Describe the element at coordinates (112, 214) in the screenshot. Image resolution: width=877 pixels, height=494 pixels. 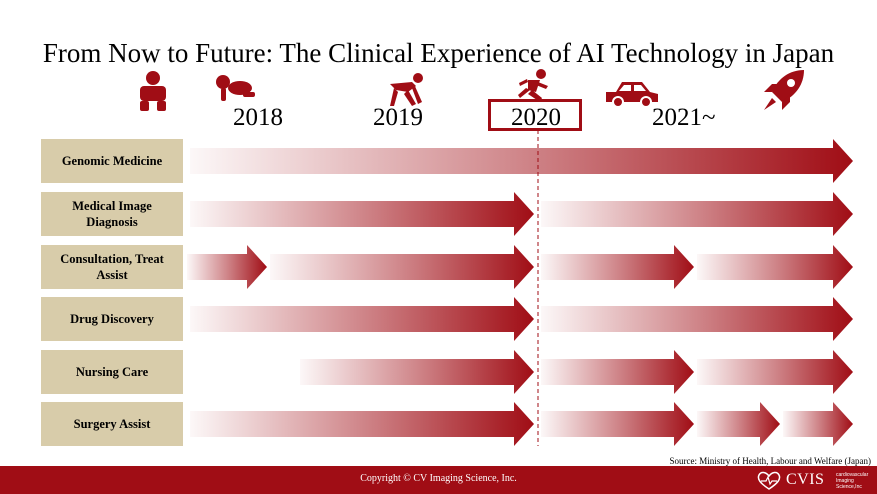
I see `category-medical-image-diagnosis: Medical Image Diagnosis` at that location.